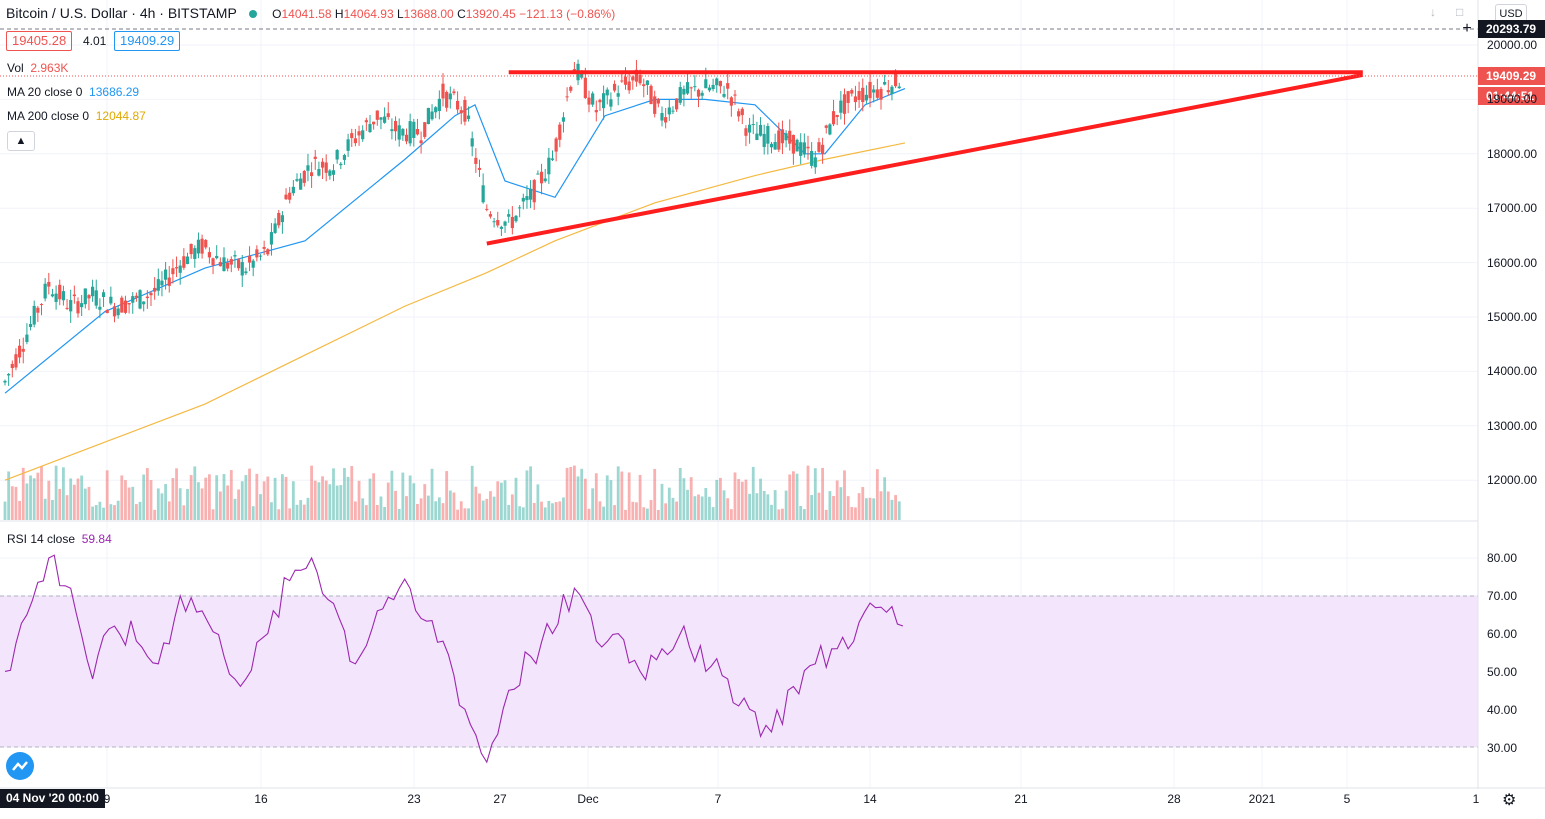 This screenshot has height=819, width=1545. I want to click on ma20-legend: MA 20 close 0 13686.29, so click(73, 92).